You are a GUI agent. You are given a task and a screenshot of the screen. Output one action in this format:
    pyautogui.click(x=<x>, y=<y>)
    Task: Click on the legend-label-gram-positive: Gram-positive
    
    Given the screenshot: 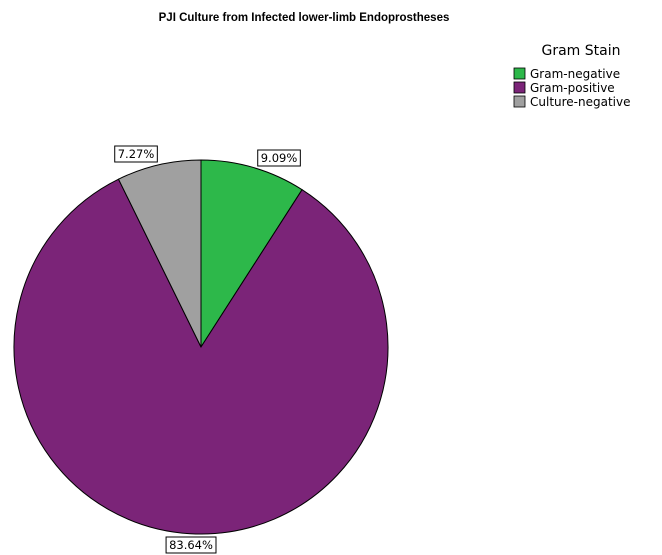 What is the action you would take?
    pyautogui.click(x=572, y=88)
    